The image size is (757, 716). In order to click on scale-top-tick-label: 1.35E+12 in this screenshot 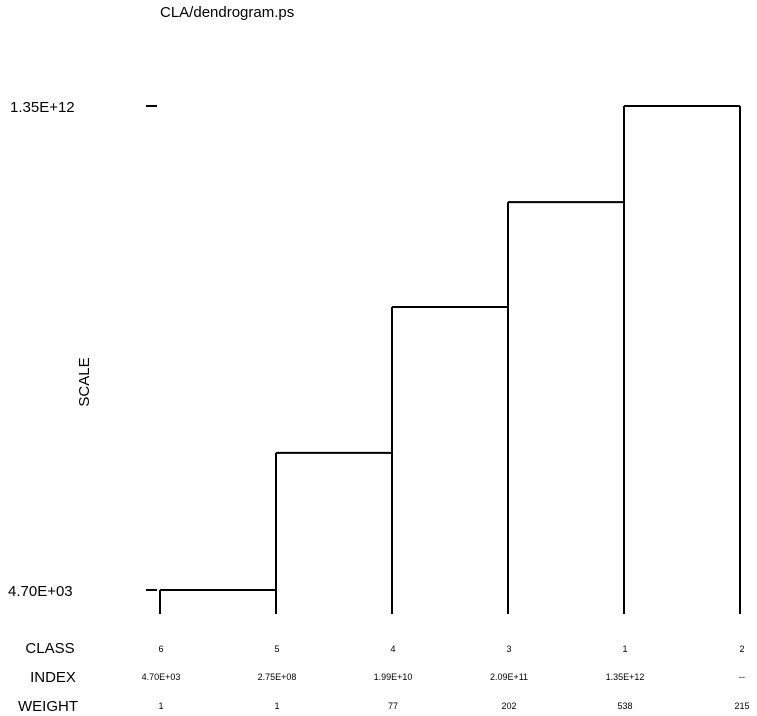, I will do `click(42, 107)`.